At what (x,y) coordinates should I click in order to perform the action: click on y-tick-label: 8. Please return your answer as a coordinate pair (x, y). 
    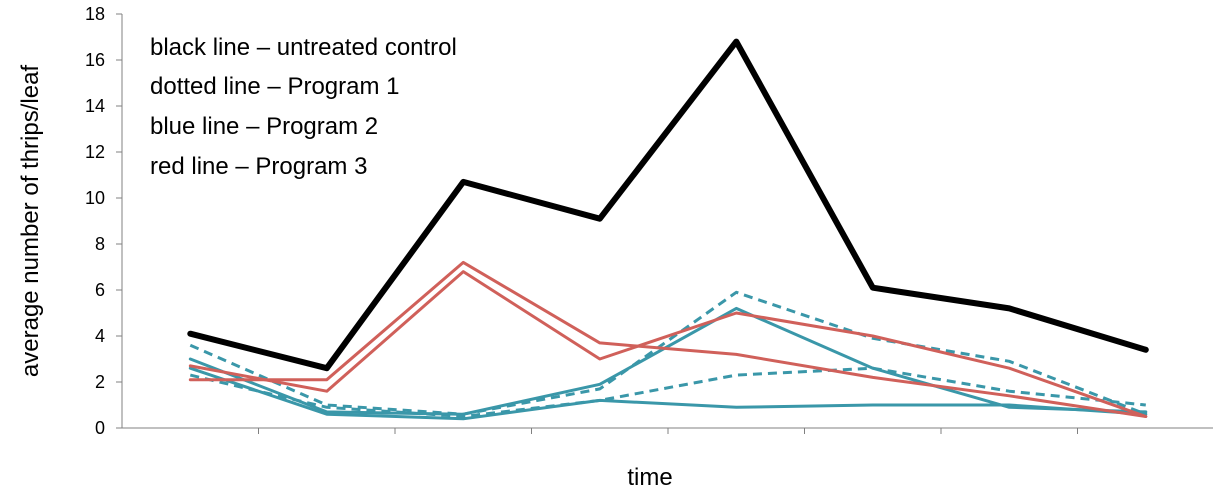
    Looking at the image, I should click on (100, 244).